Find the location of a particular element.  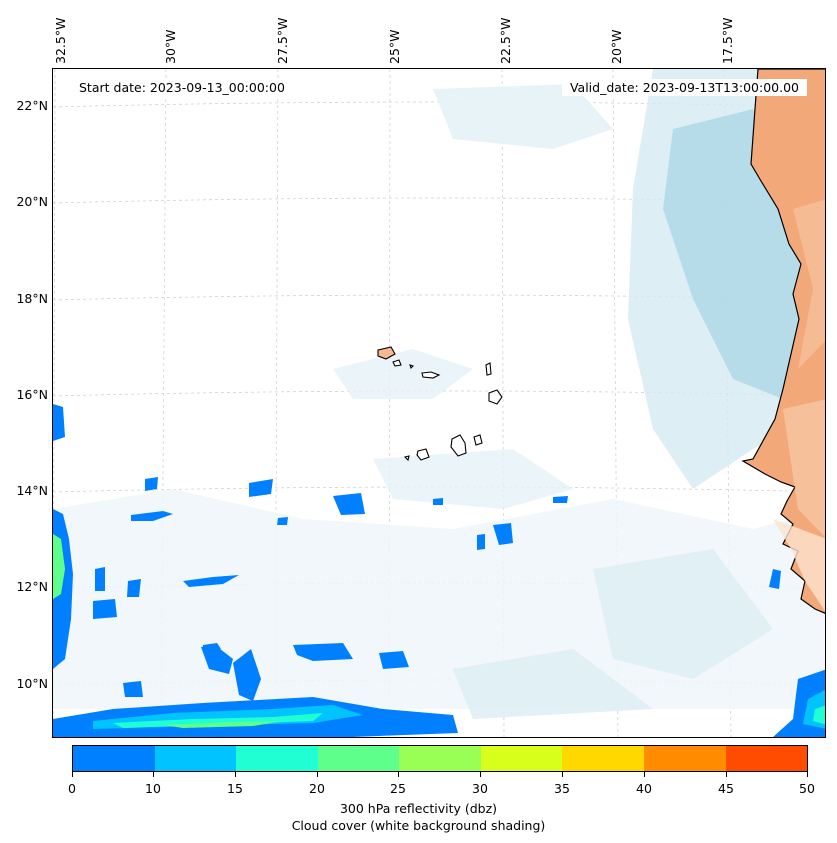

africa-coast is located at coordinates (783, 341).